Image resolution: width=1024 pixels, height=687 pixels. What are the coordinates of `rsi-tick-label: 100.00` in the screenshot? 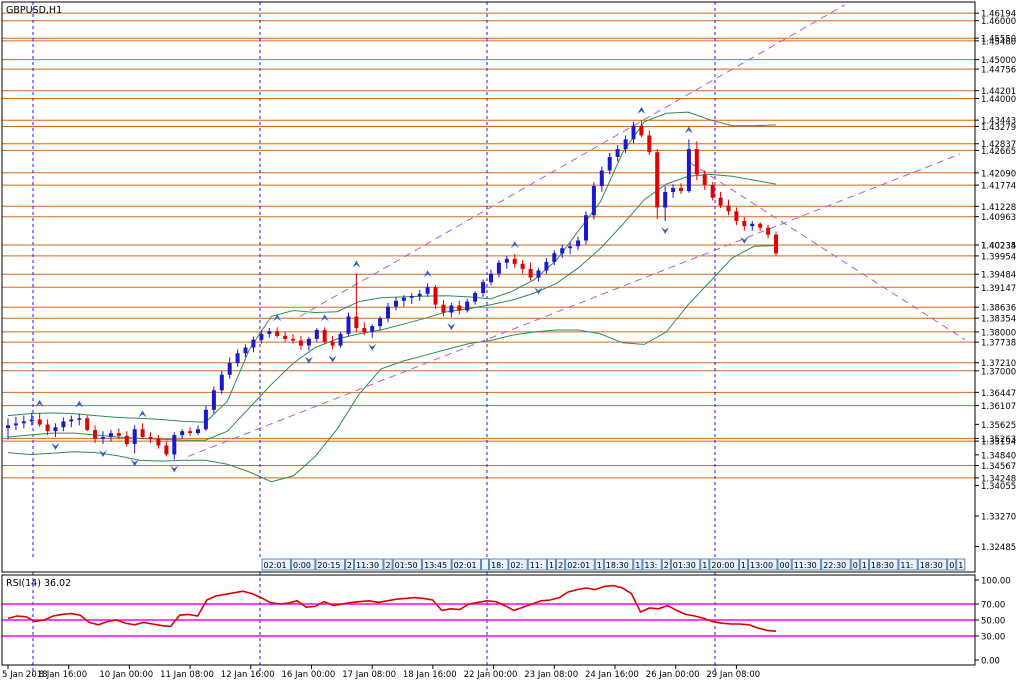 It's located at (996, 582).